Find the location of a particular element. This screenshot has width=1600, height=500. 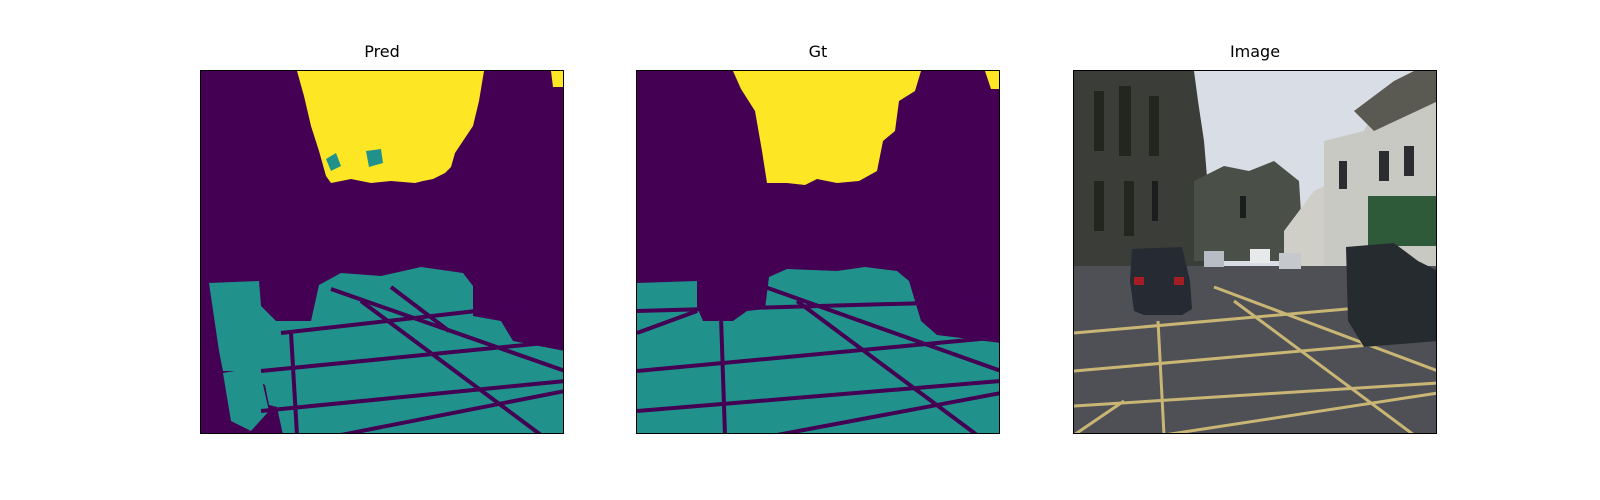

gt-sky-region is located at coordinates (827, 128).